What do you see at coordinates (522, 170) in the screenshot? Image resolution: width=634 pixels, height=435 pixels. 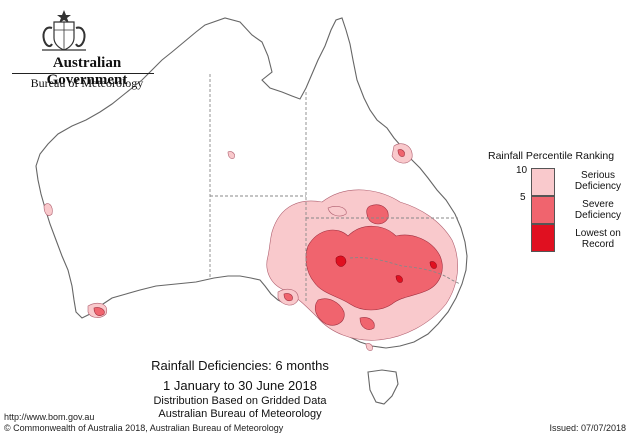 I see `legend-tick-10: 10` at bounding box center [522, 170].